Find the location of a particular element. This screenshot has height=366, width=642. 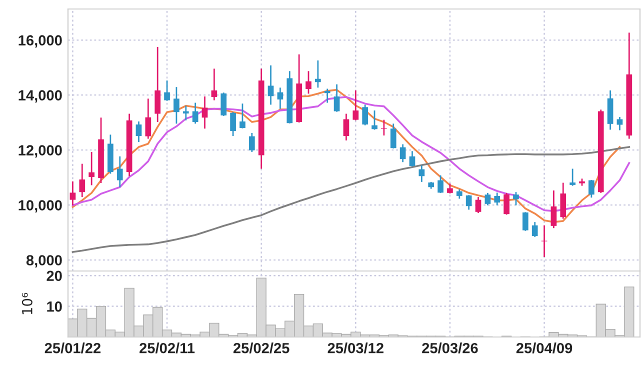

x-tick-label: 25/02/25 is located at coordinates (261, 348).